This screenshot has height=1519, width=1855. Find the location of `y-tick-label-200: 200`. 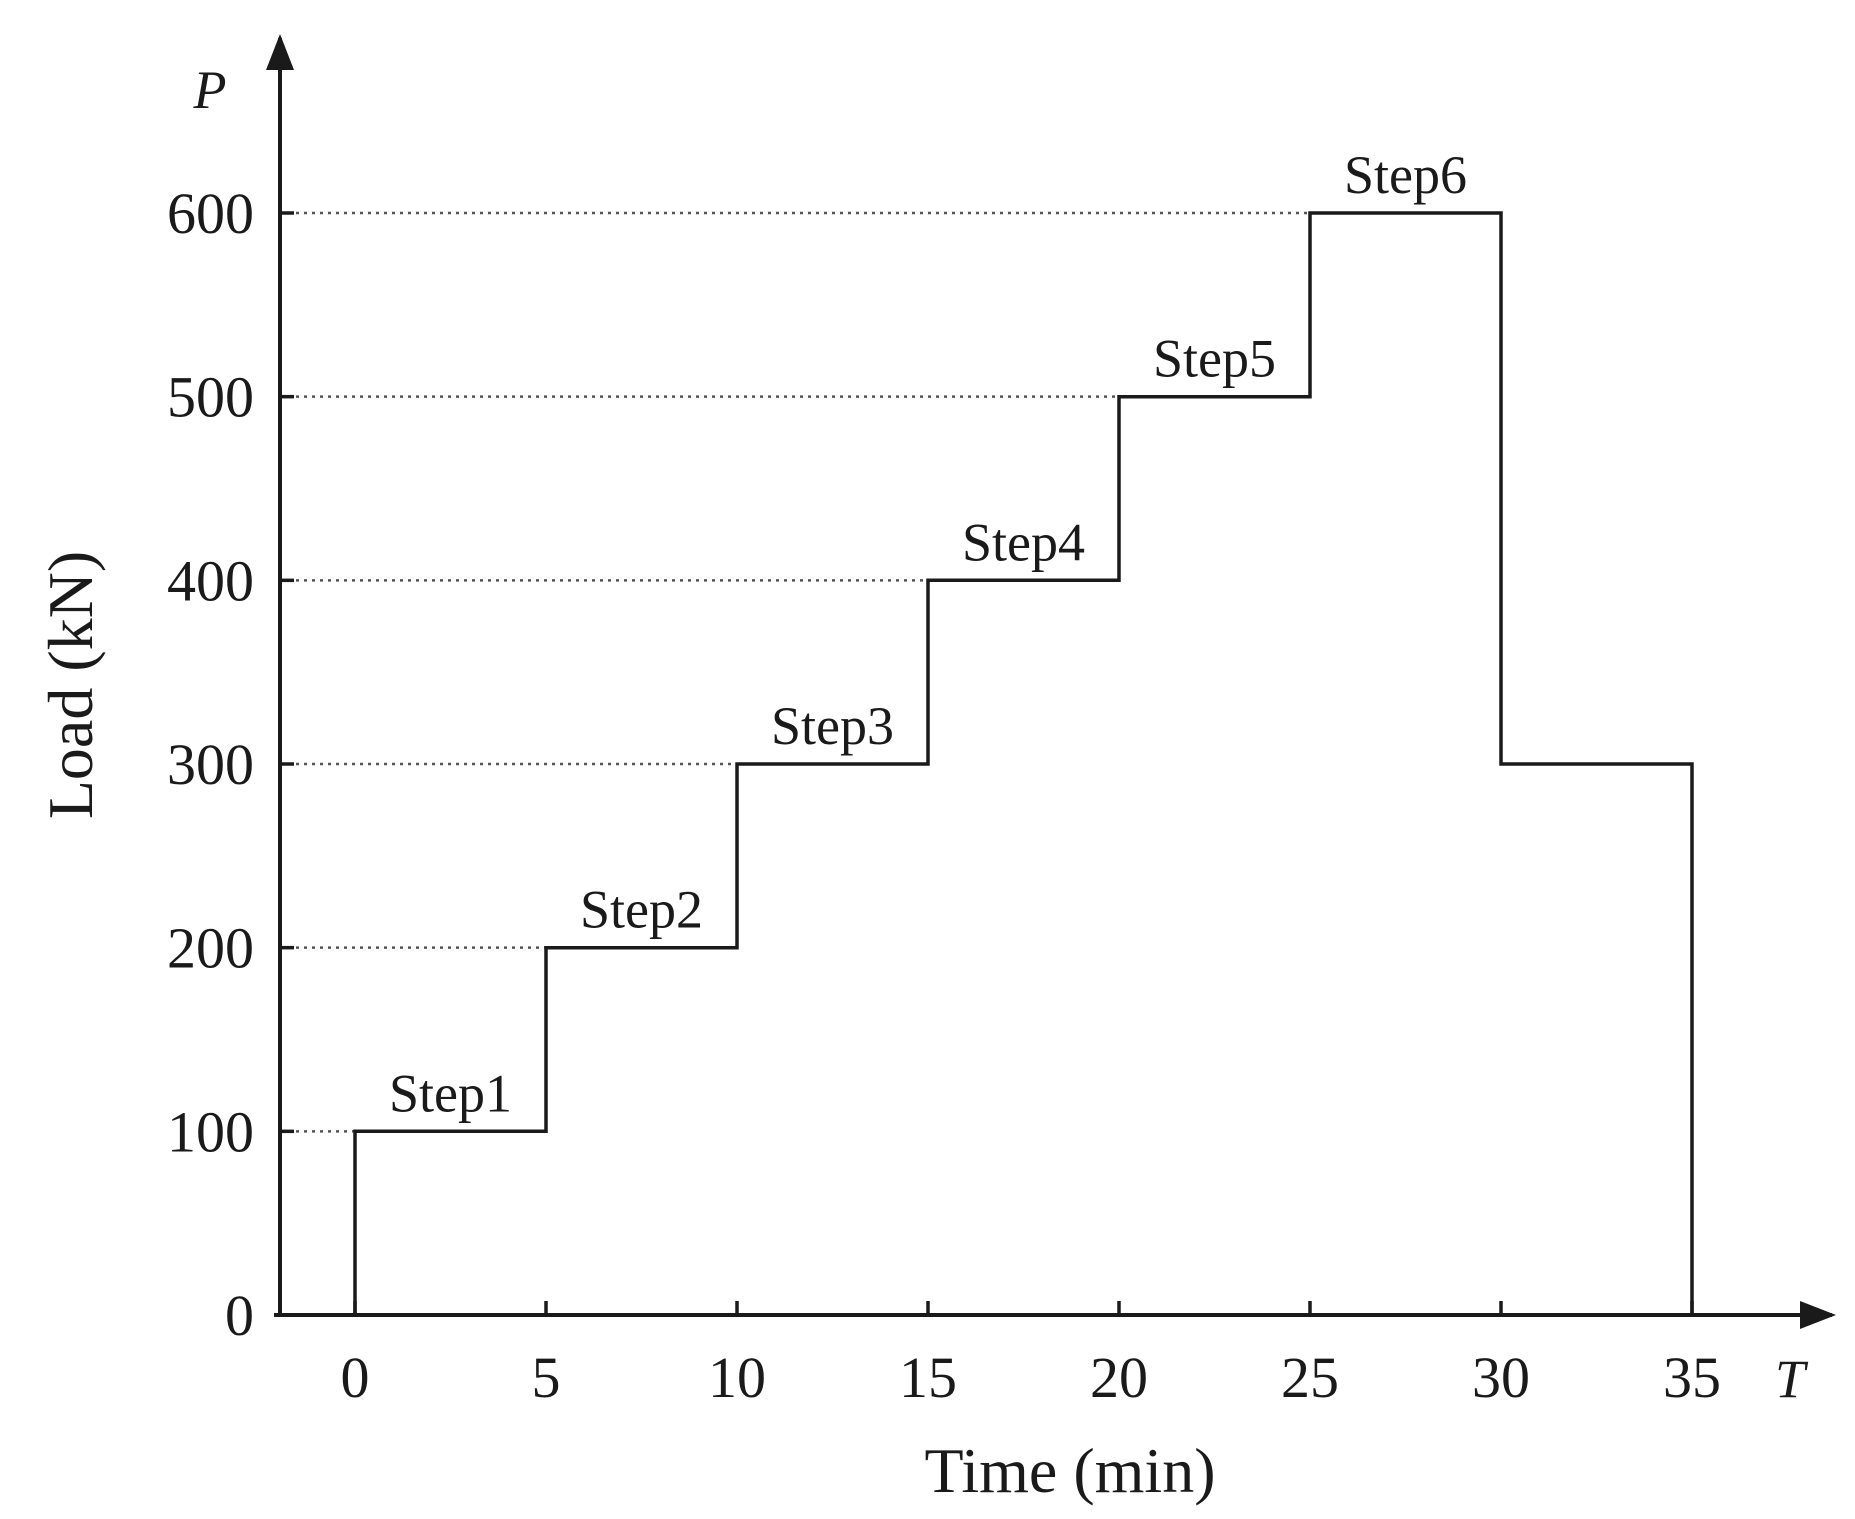

y-tick-label-200: 200 is located at coordinates (210, 948).